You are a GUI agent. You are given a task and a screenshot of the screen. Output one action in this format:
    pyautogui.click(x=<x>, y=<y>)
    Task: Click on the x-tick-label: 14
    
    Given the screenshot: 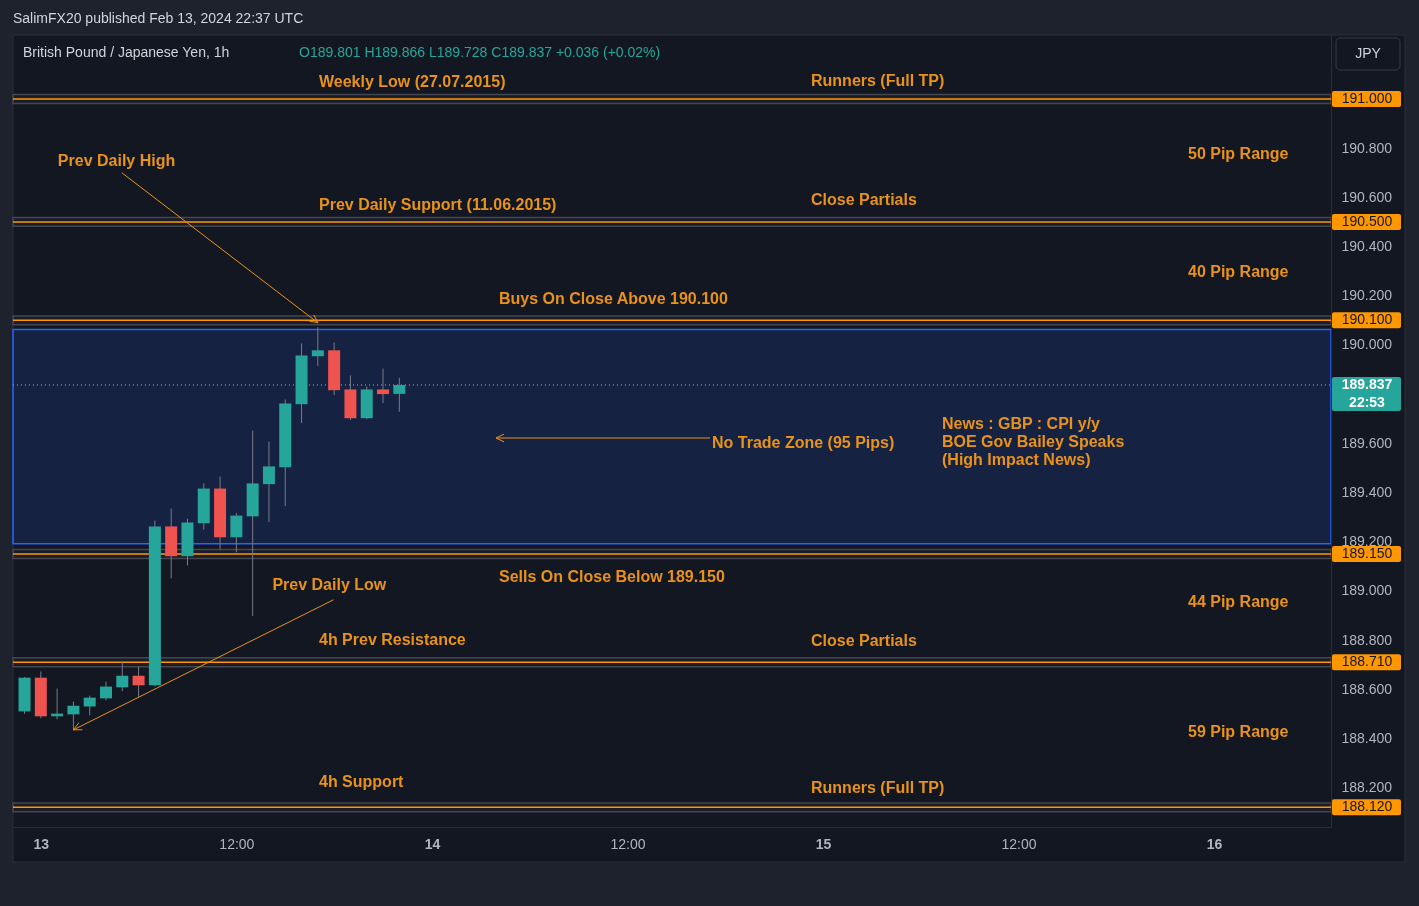 What is the action you would take?
    pyautogui.click(x=432, y=843)
    